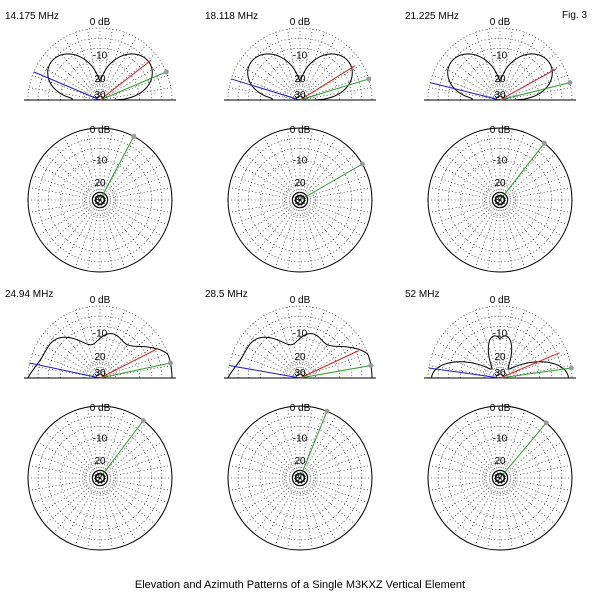 The width and height of the screenshot is (600, 600). Describe the element at coordinates (422, 294) in the screenshot. I see `frequency-label: 52 MHz` at that location.